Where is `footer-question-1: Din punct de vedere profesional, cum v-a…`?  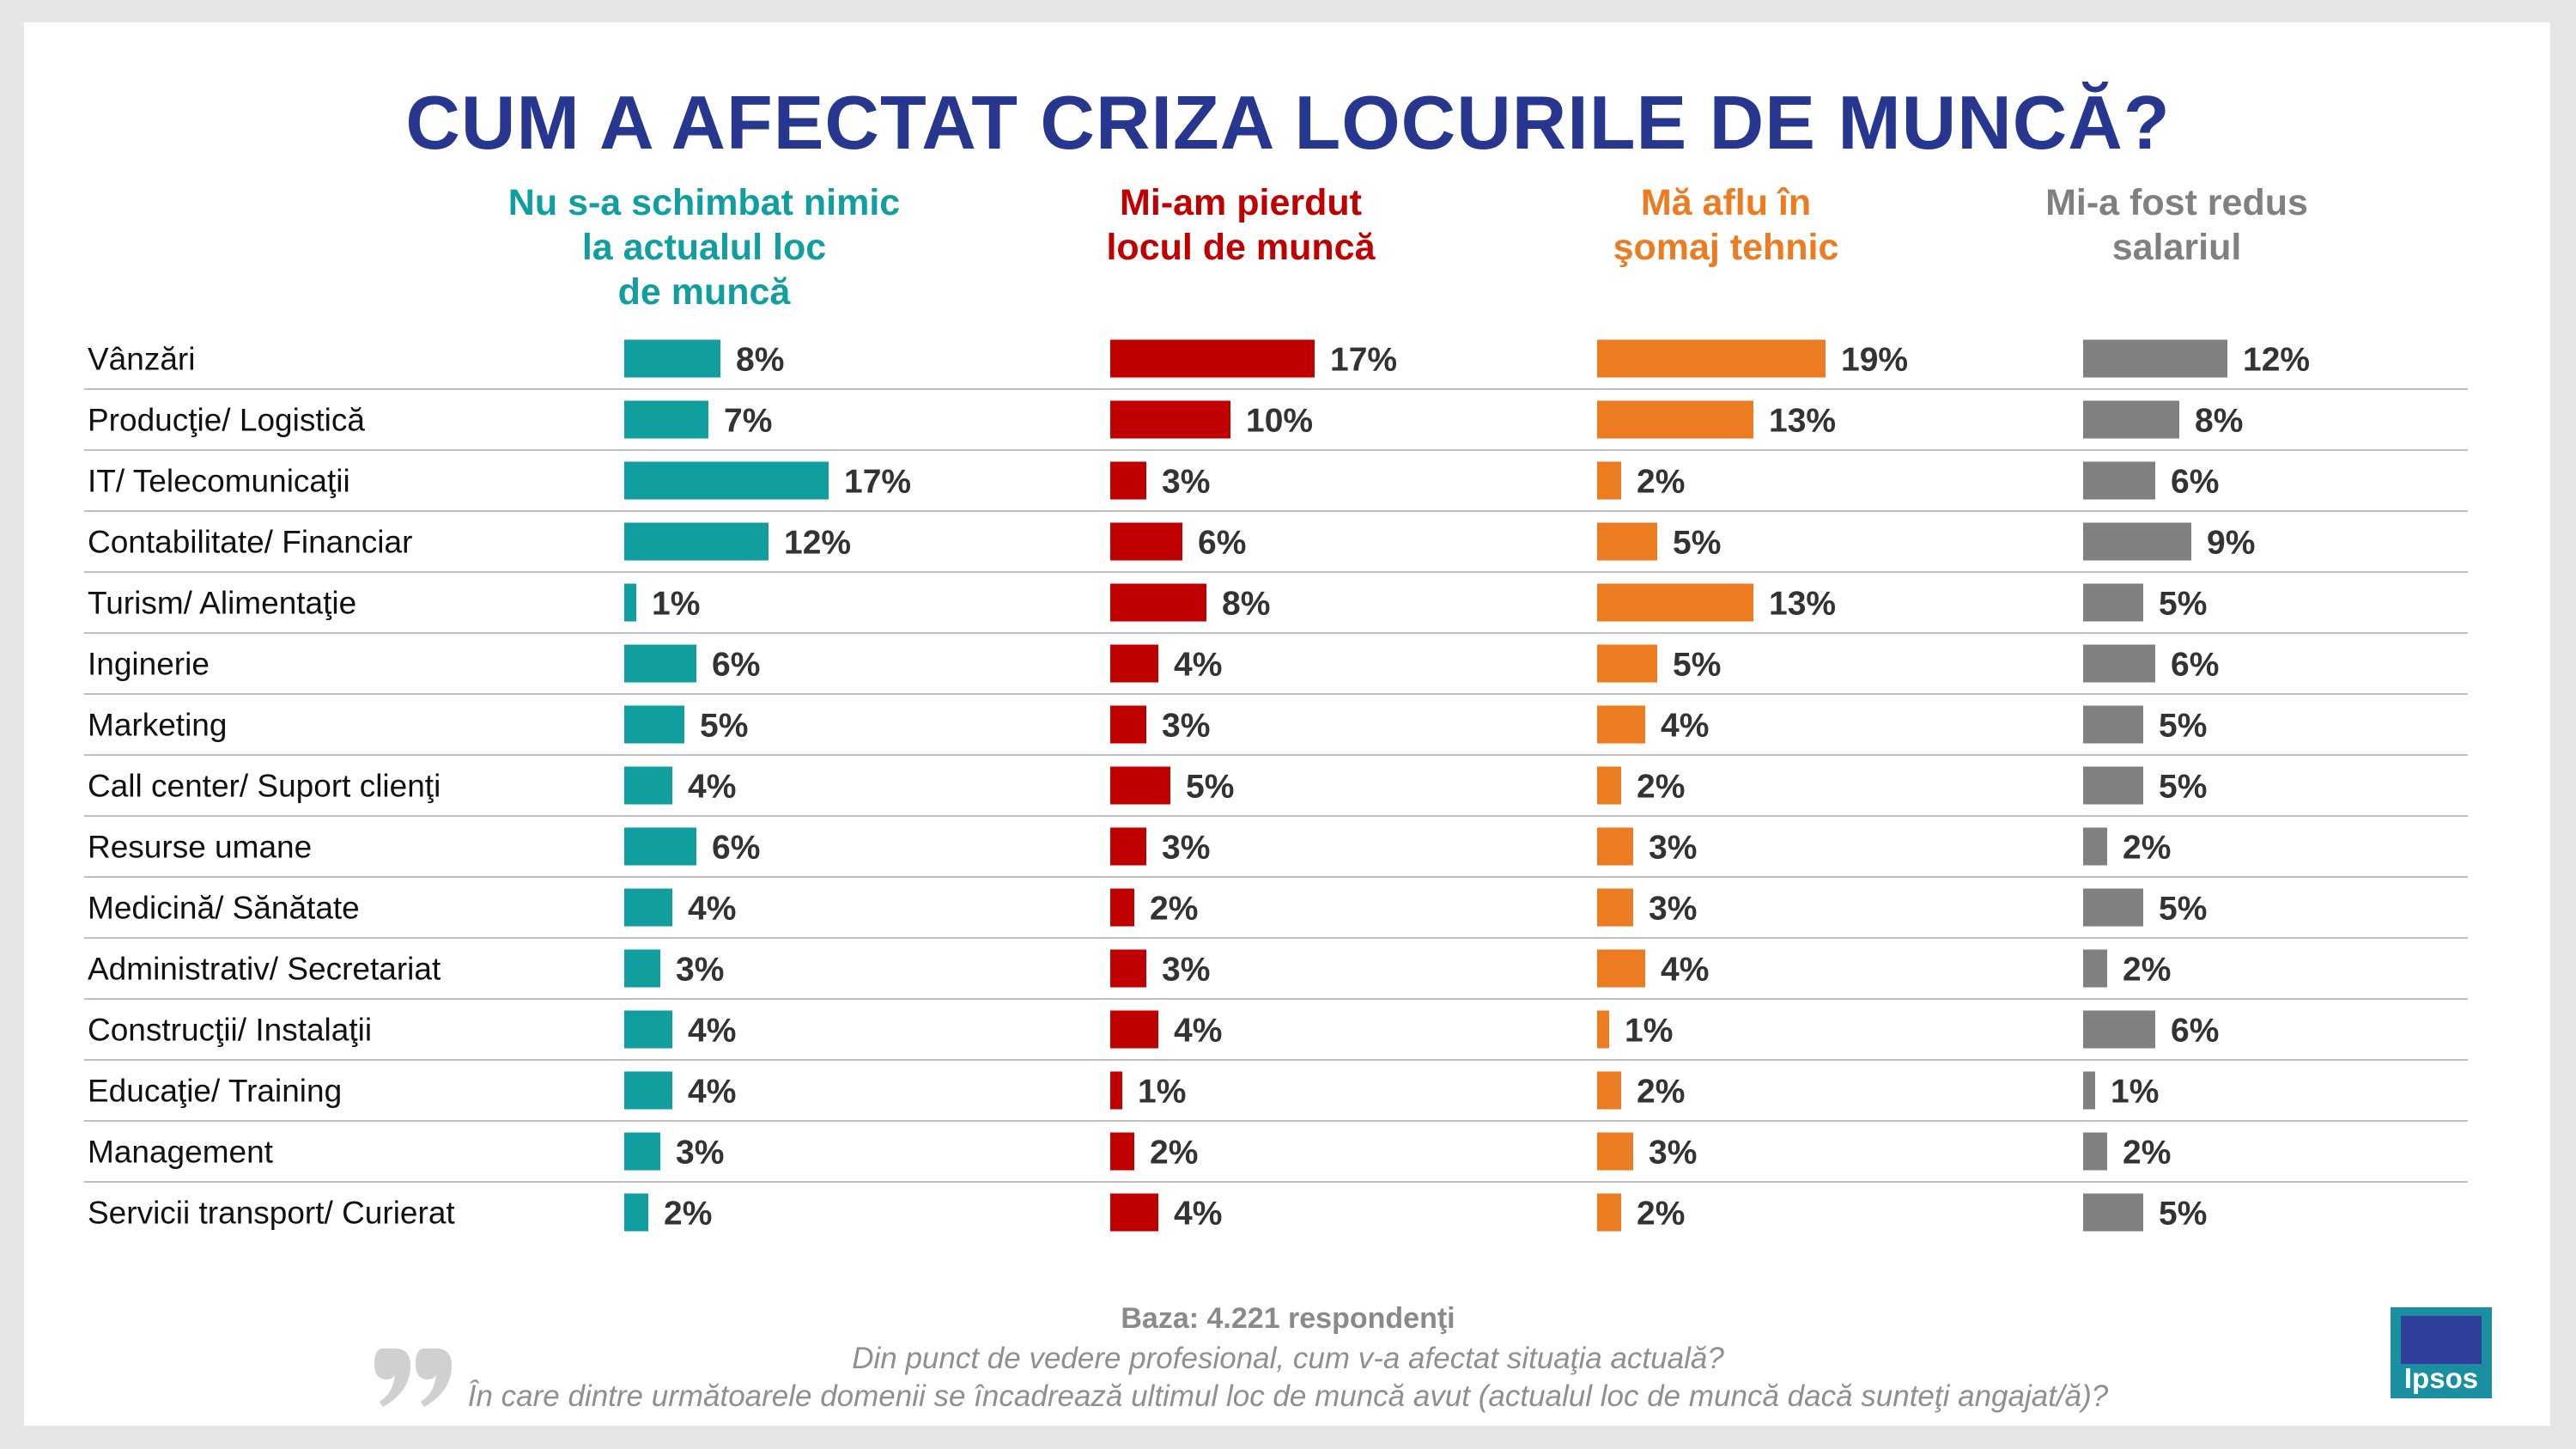
footer-question-1: Din punct de vedere profesional, cum v-a… is located at coordinates (1288, 1358).